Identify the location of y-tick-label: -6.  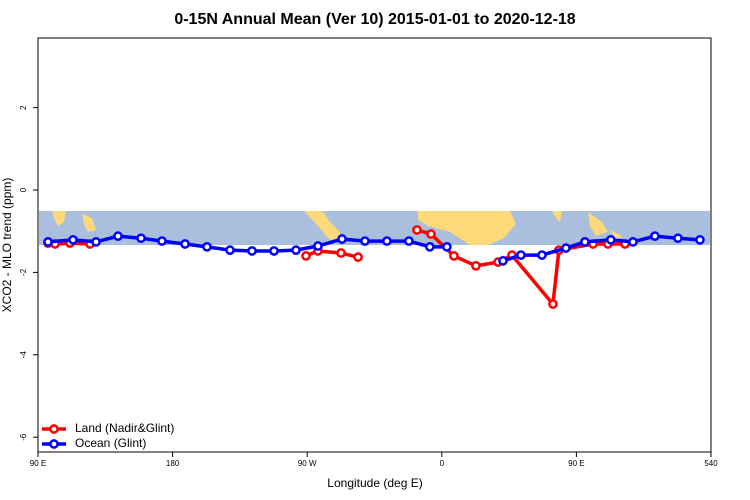
(23, 437).